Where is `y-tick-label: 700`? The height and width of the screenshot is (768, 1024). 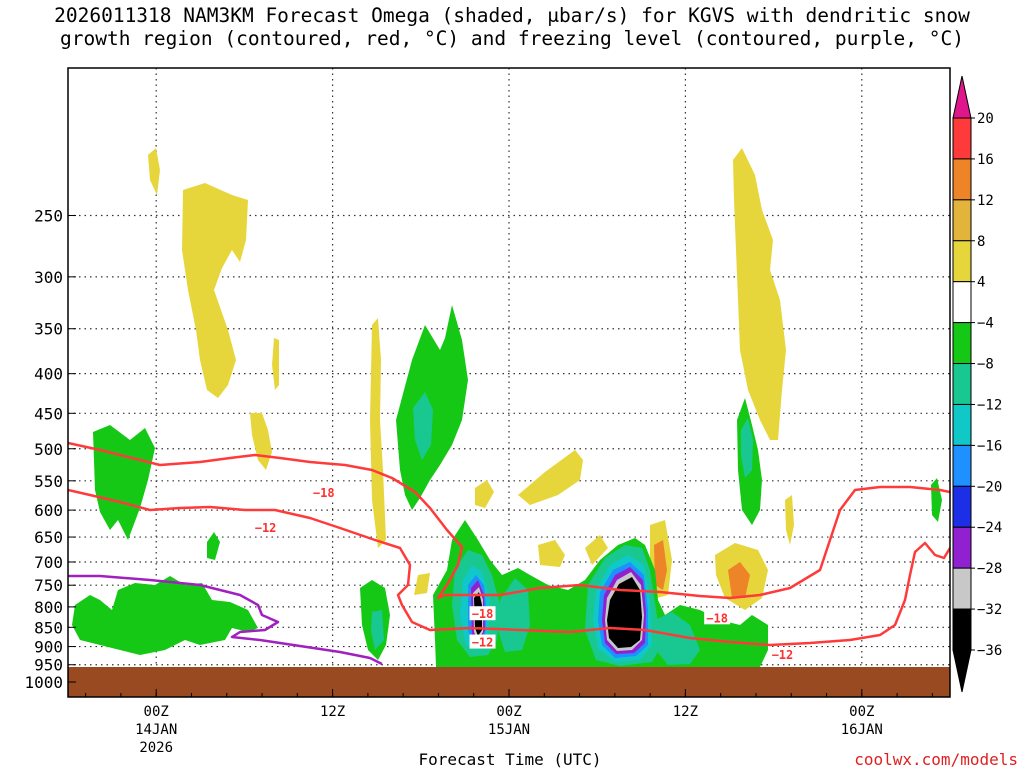 y-tick-label: 700 is located at coordinates (48, 562).